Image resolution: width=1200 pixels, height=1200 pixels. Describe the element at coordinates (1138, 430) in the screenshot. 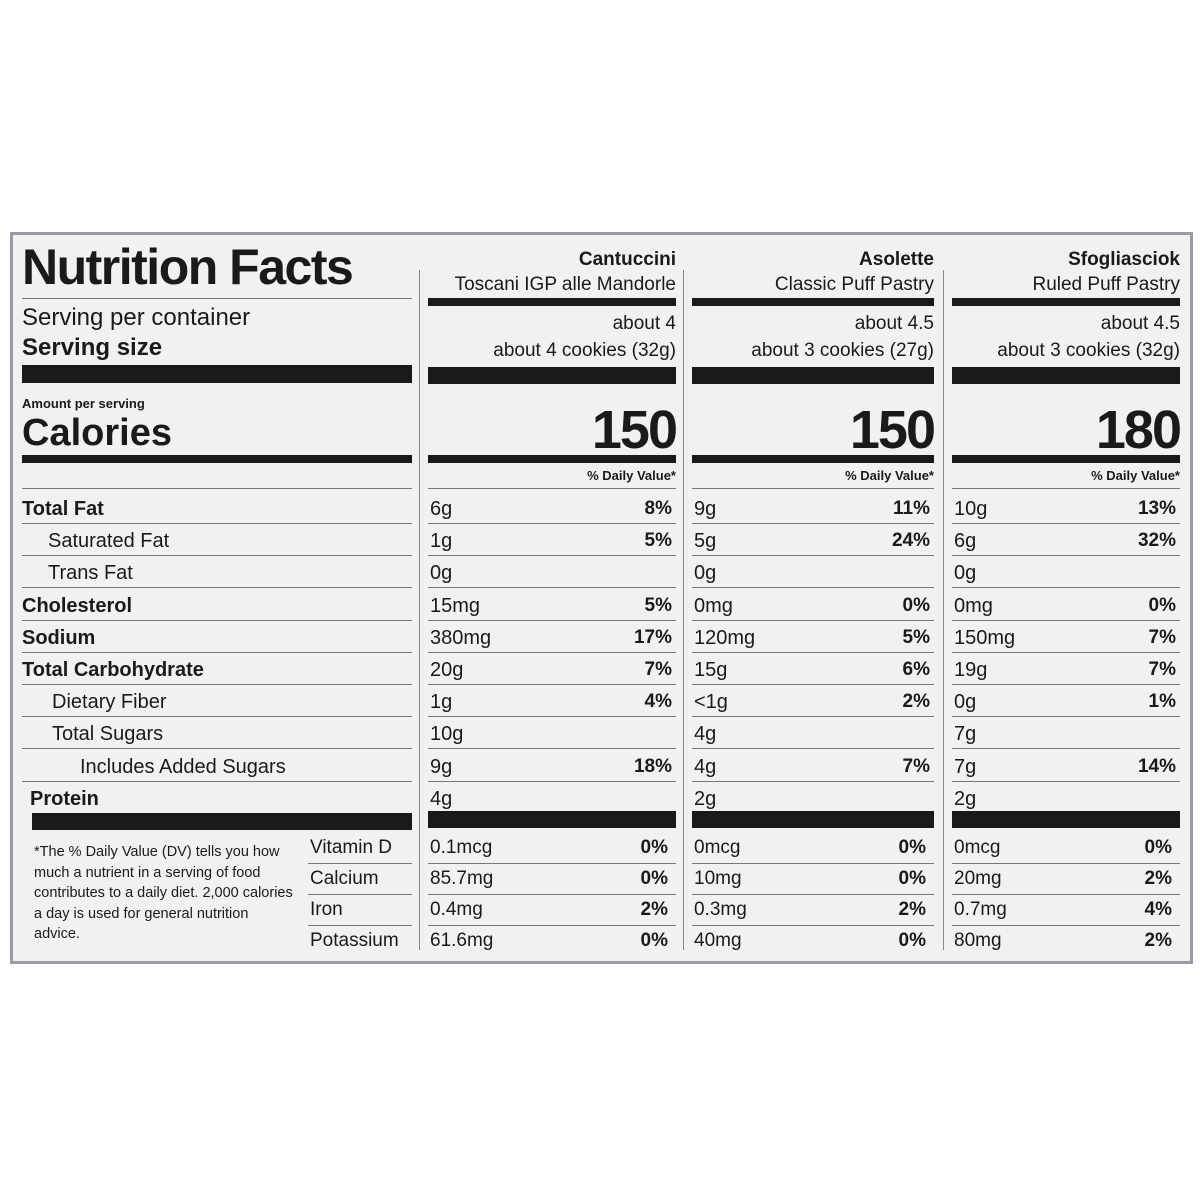

I see `calories-value: 180` at that location.